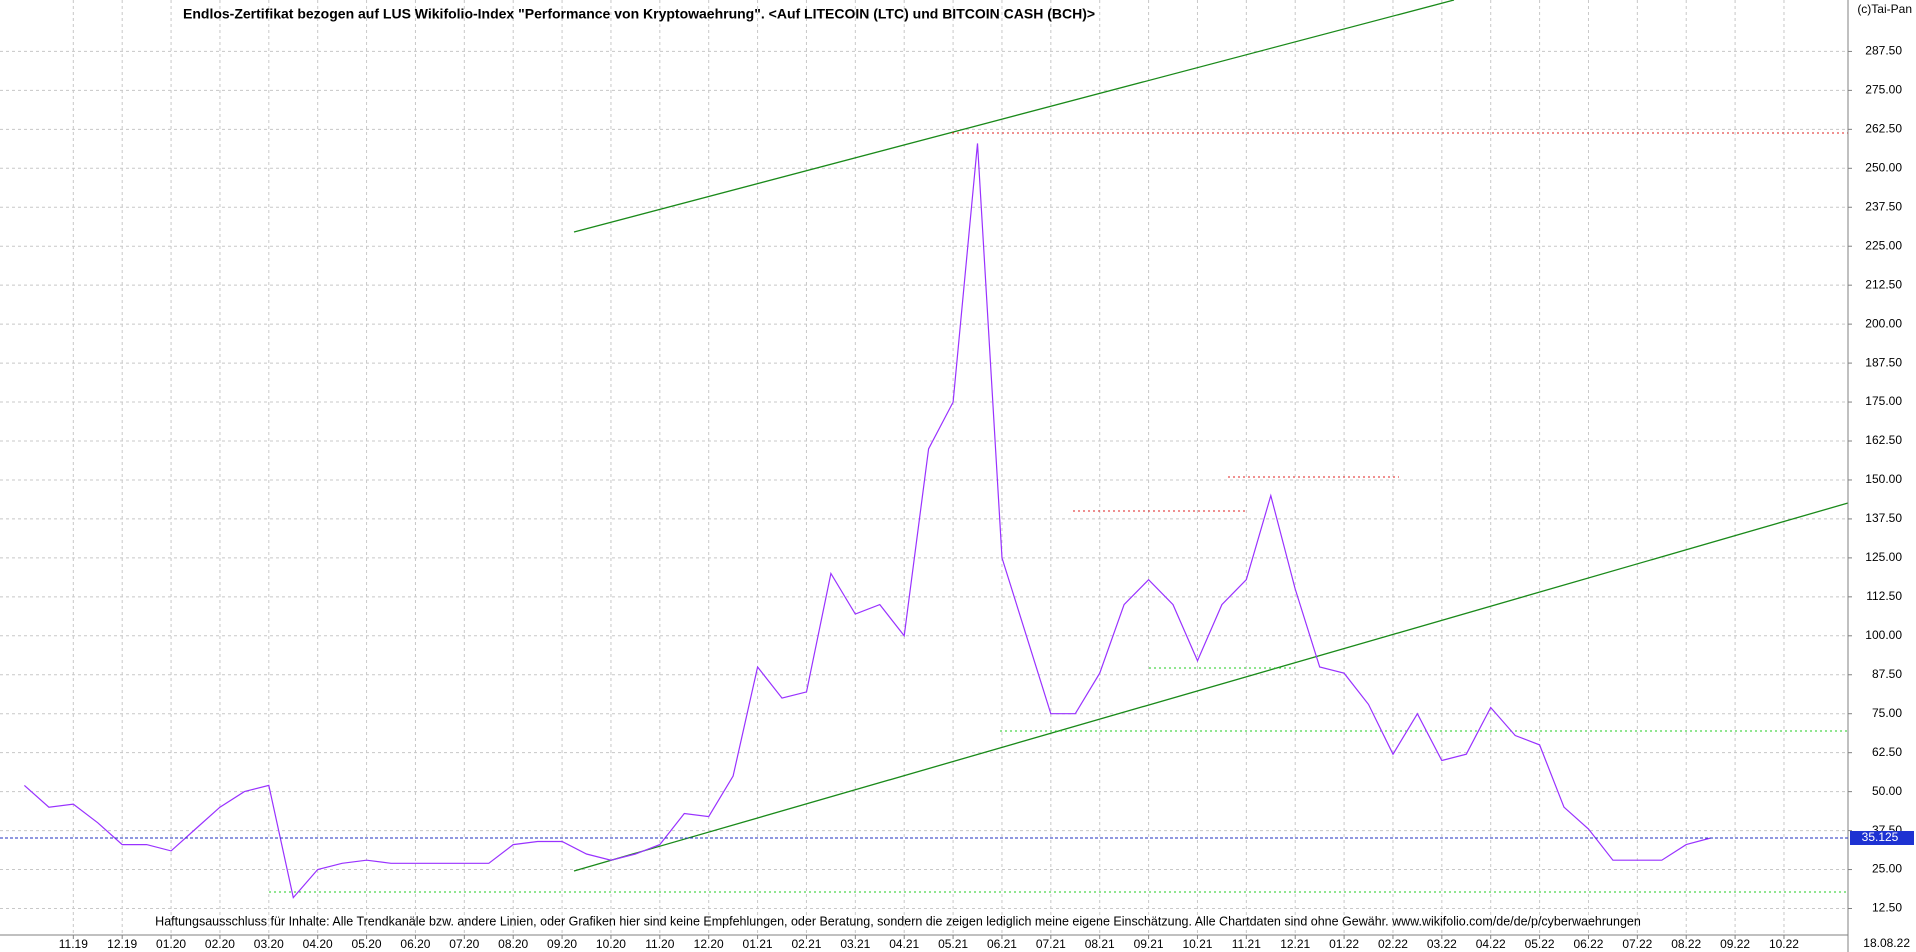  I want to click on x-tick-label: 11.20, so click(659, 944).